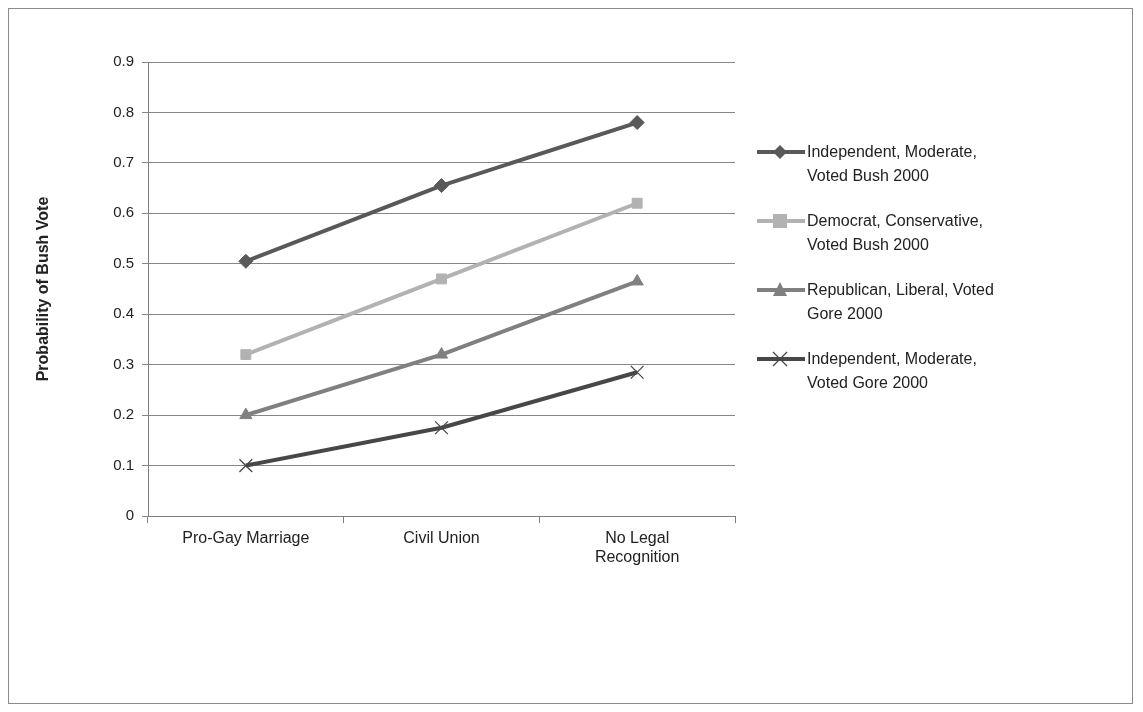 The height and width of the screenshot is (712, 1143). What do you see at coordinates (123, 212) in the screenshot?
I see `y-tick-label: 0.6` at bounding box center [123, 212].